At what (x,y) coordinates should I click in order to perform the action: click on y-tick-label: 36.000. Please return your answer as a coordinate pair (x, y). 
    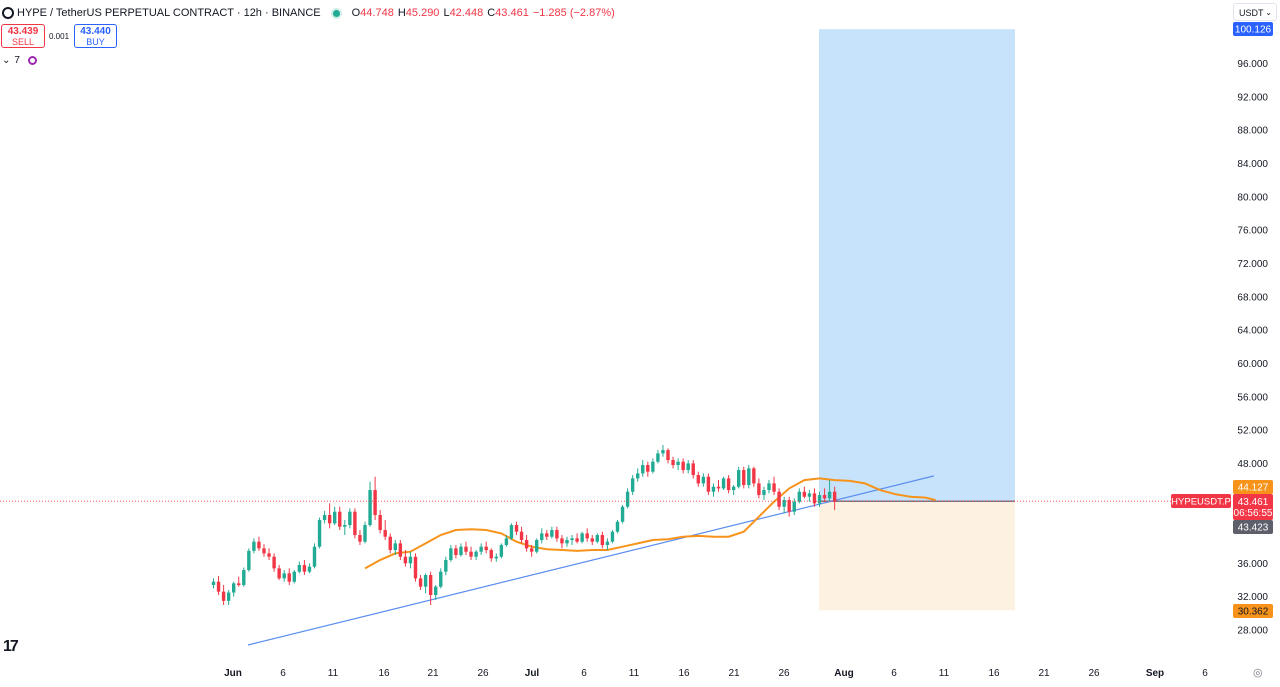
    Looking at the image, I should click on (1252, 564).